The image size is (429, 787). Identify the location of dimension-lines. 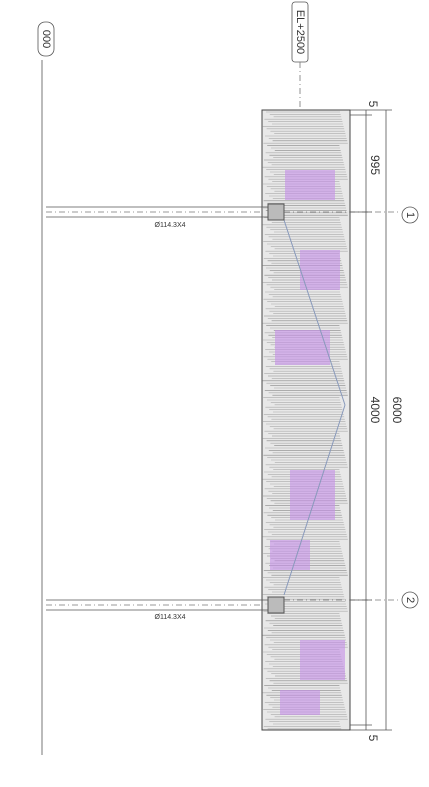
(371, 420).